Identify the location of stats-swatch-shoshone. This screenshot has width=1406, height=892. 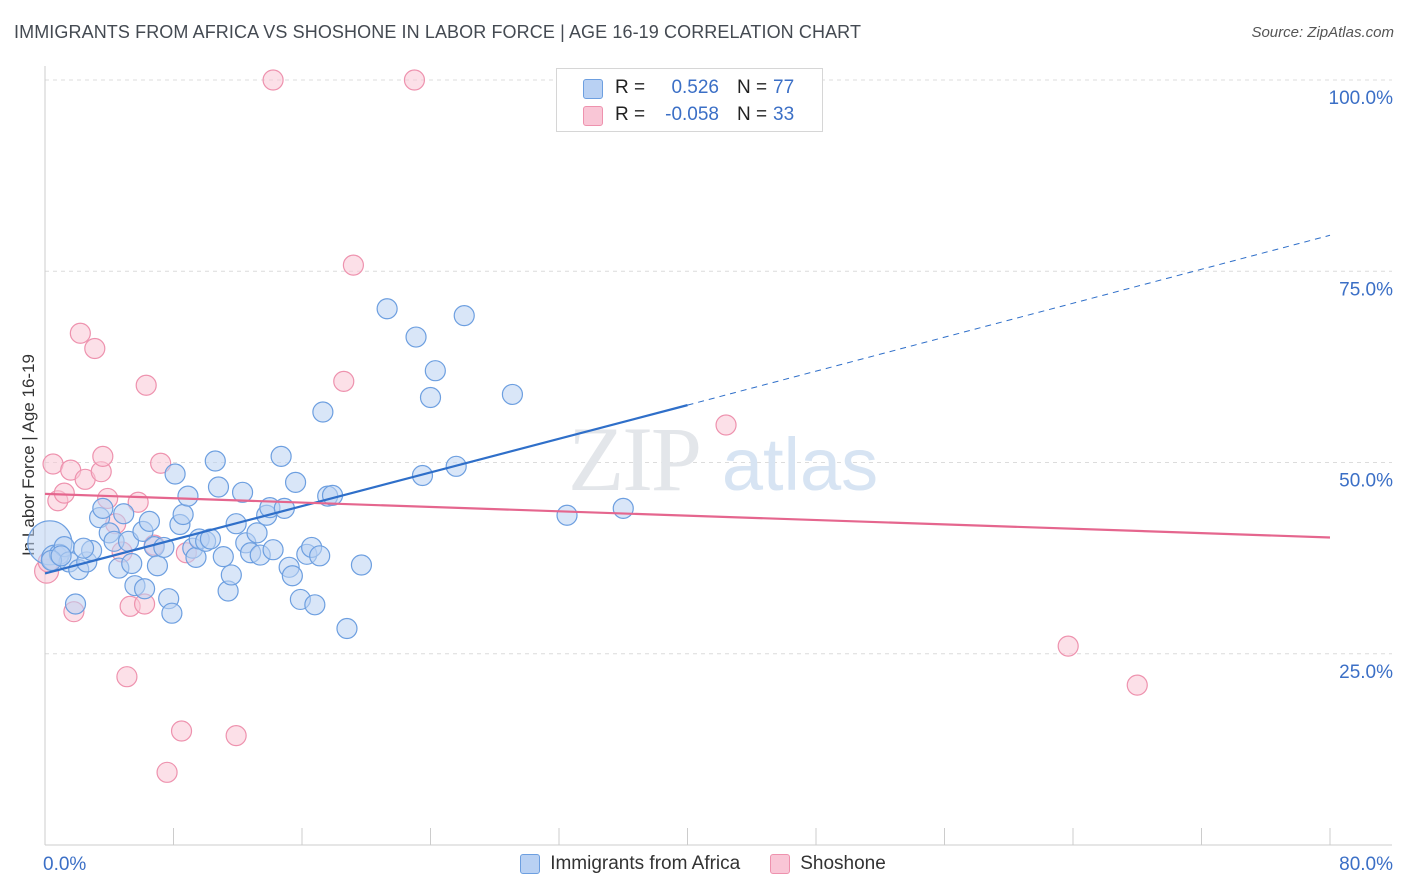
(593, 116).